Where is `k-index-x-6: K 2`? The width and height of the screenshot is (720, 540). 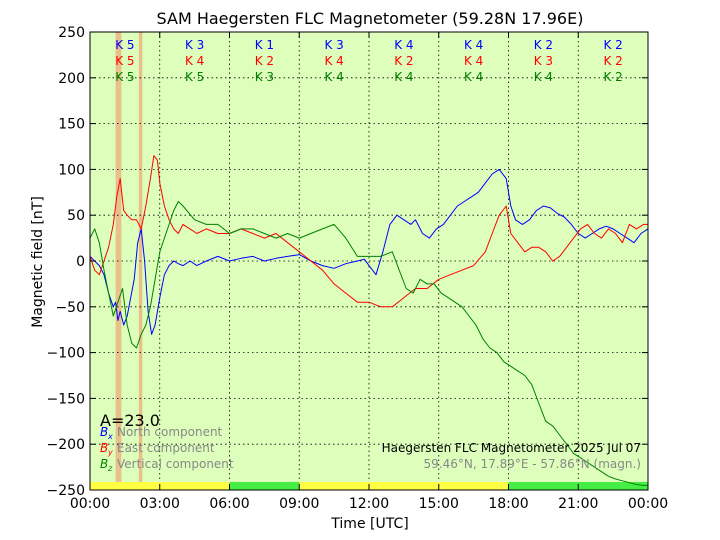
k-index-x-6: K 2 is located at coordinates (543, 45).